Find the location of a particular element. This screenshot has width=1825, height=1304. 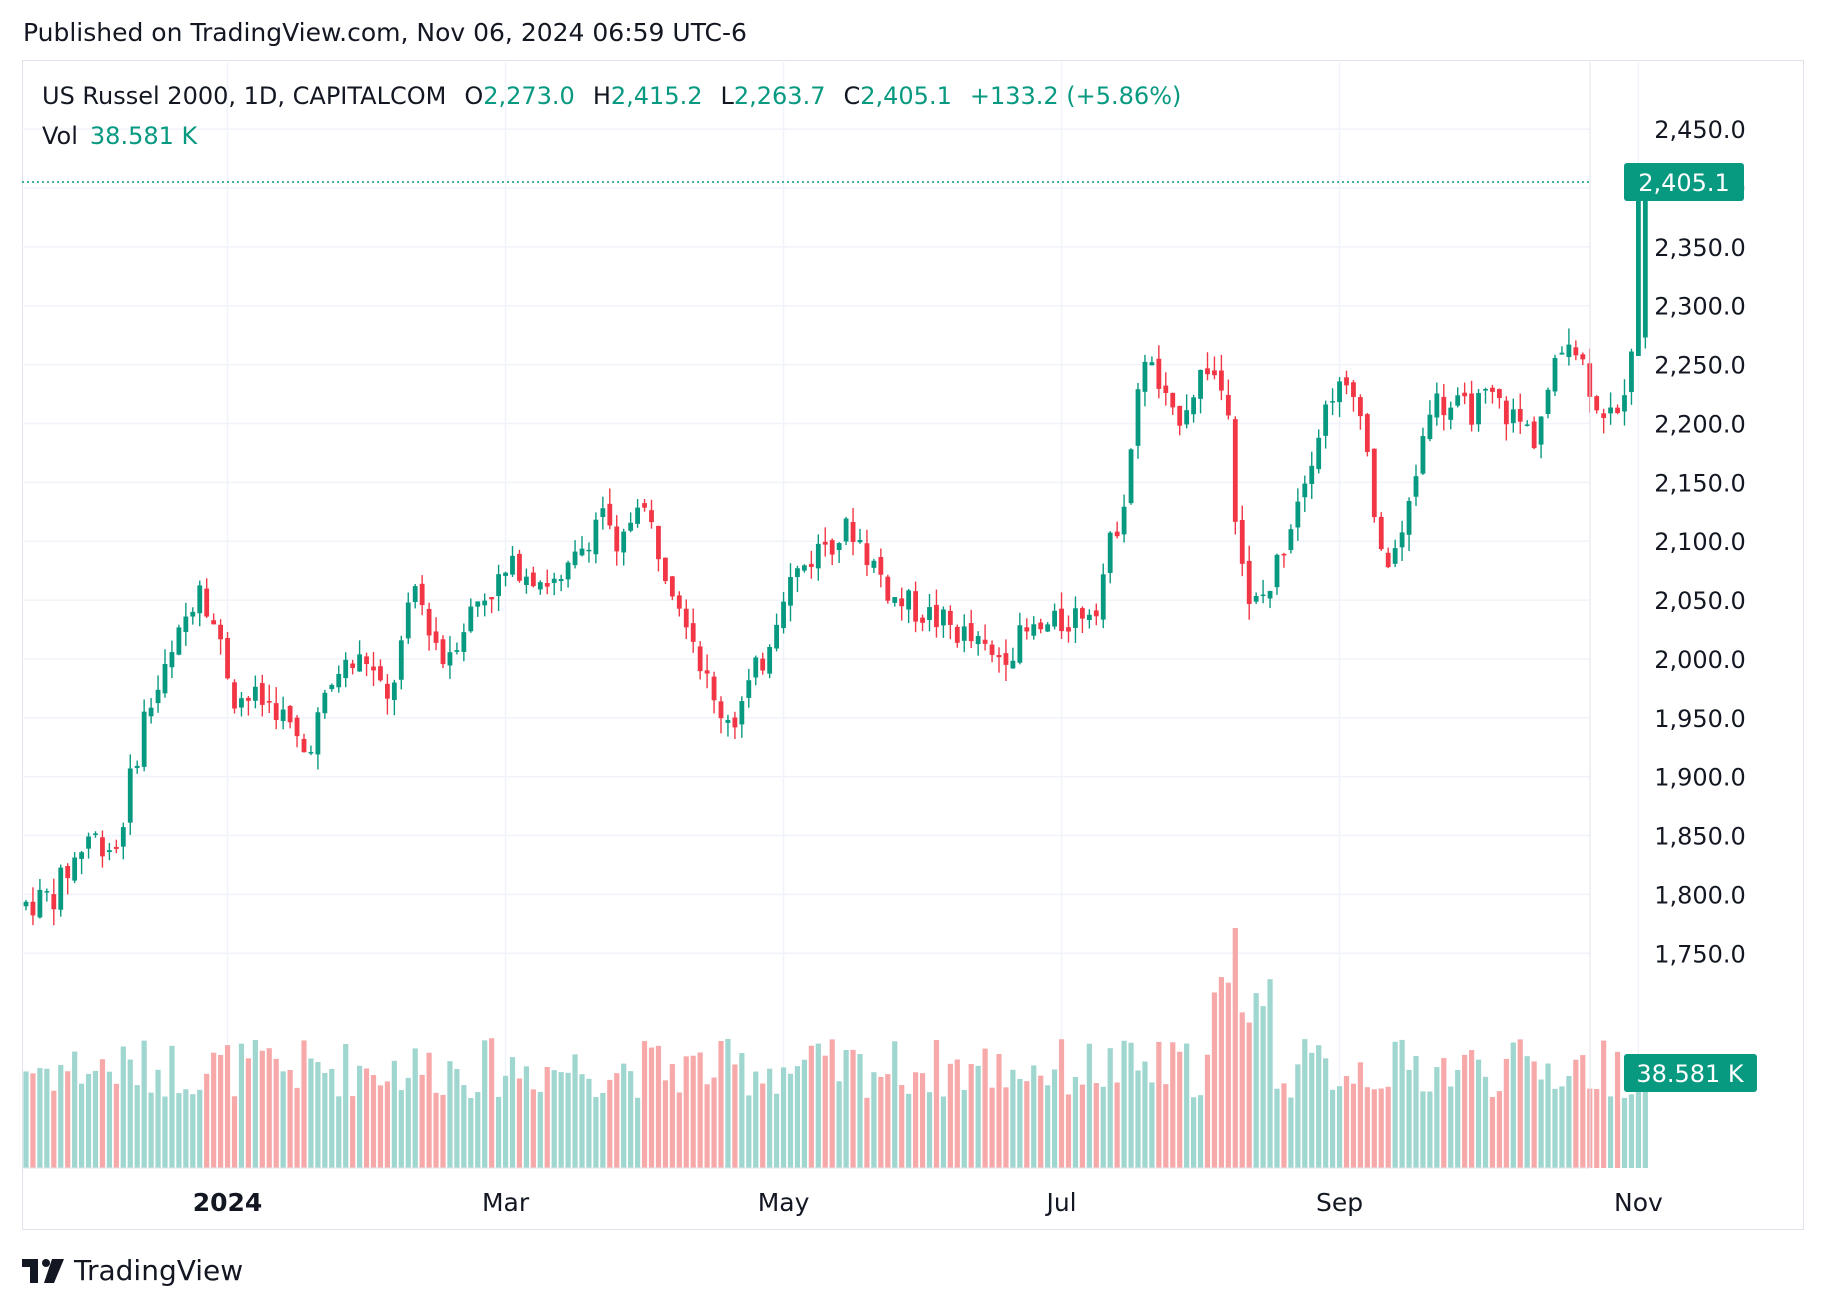

y-tick-label: 2,200.0 is located at coordinates (1700, 424).